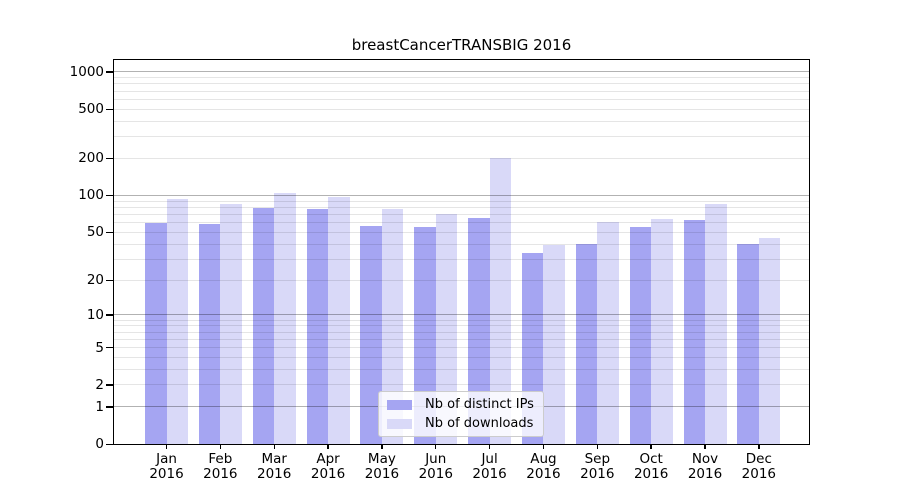  I want to click on x-tick-label-jan: Jan 2016, so click(166, 466).